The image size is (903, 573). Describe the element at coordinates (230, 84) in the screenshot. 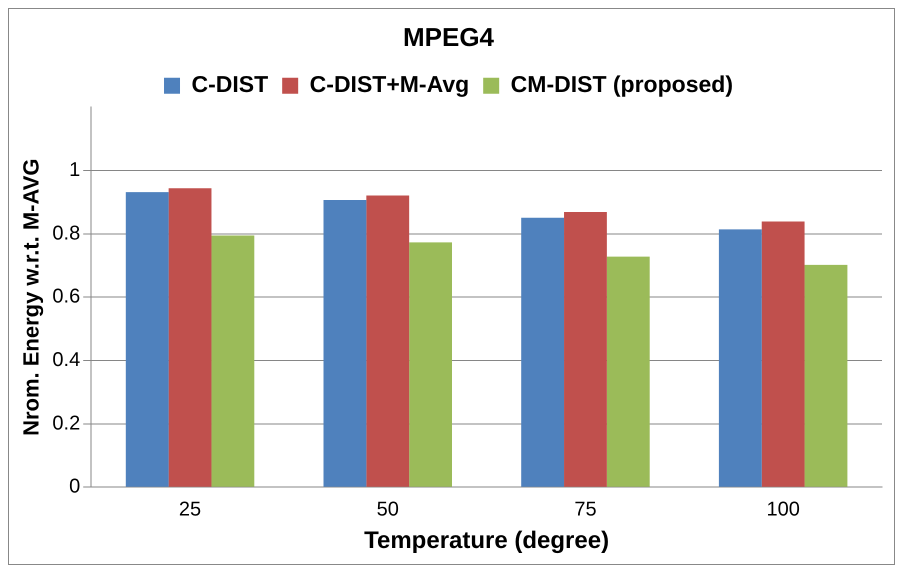

I see `legend-label: C-DIST` at that location.